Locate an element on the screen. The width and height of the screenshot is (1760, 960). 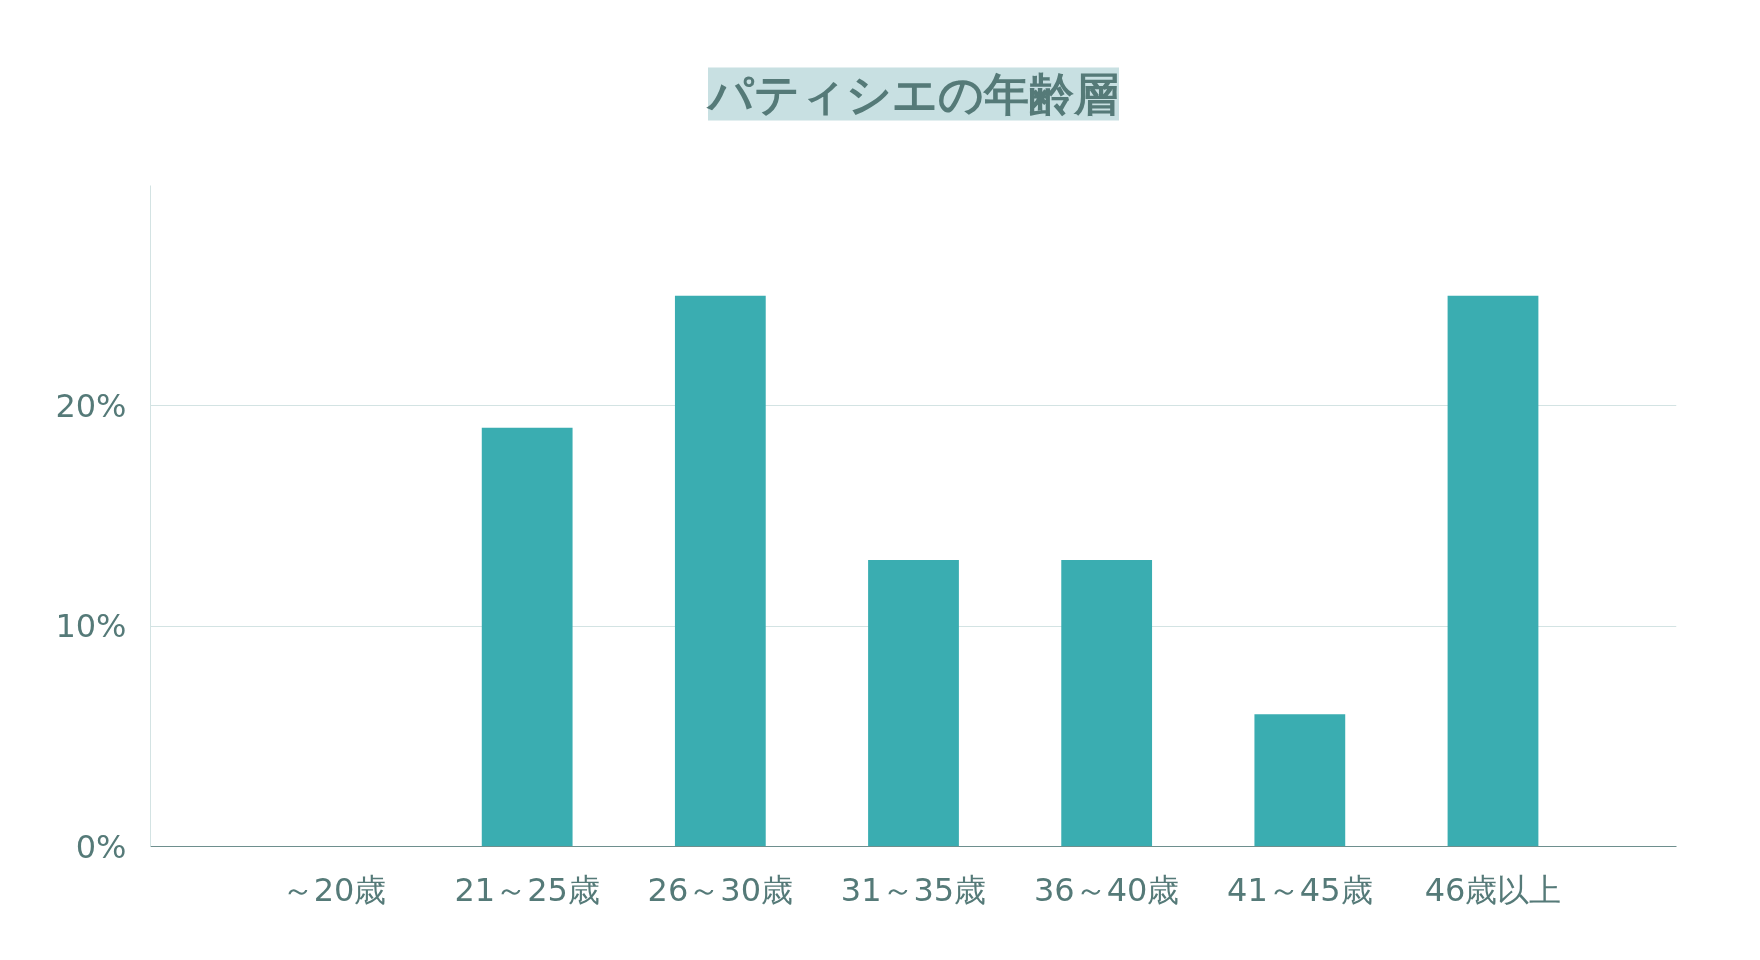
x-tick-label: 21～25歳 is located at coordinates (527, 889).